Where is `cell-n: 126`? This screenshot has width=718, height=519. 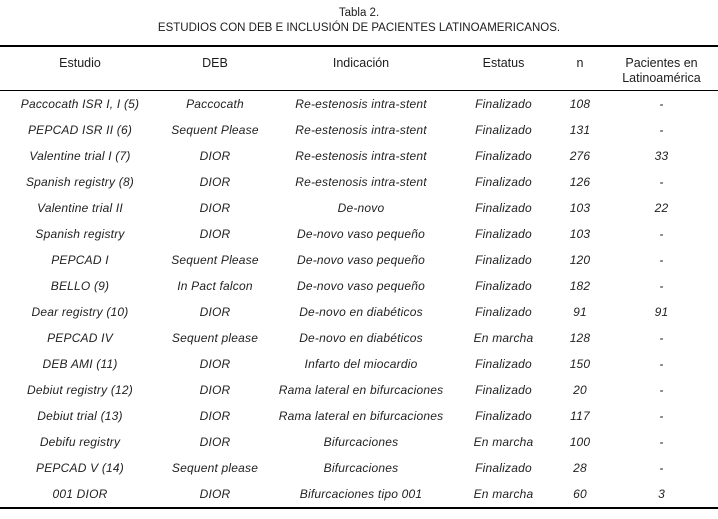 cell-n: 126 is located at coordinates (580, 182).